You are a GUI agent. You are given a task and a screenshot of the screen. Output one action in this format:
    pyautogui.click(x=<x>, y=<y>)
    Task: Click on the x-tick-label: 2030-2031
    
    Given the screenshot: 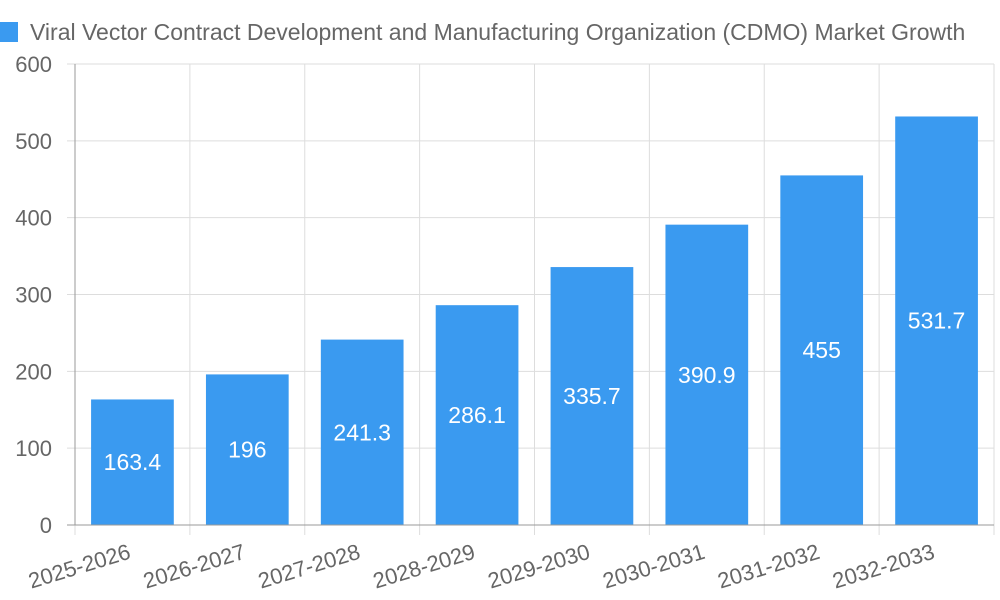 What is the action you would take?
    pyautogui.click(x=654, y=566)
    